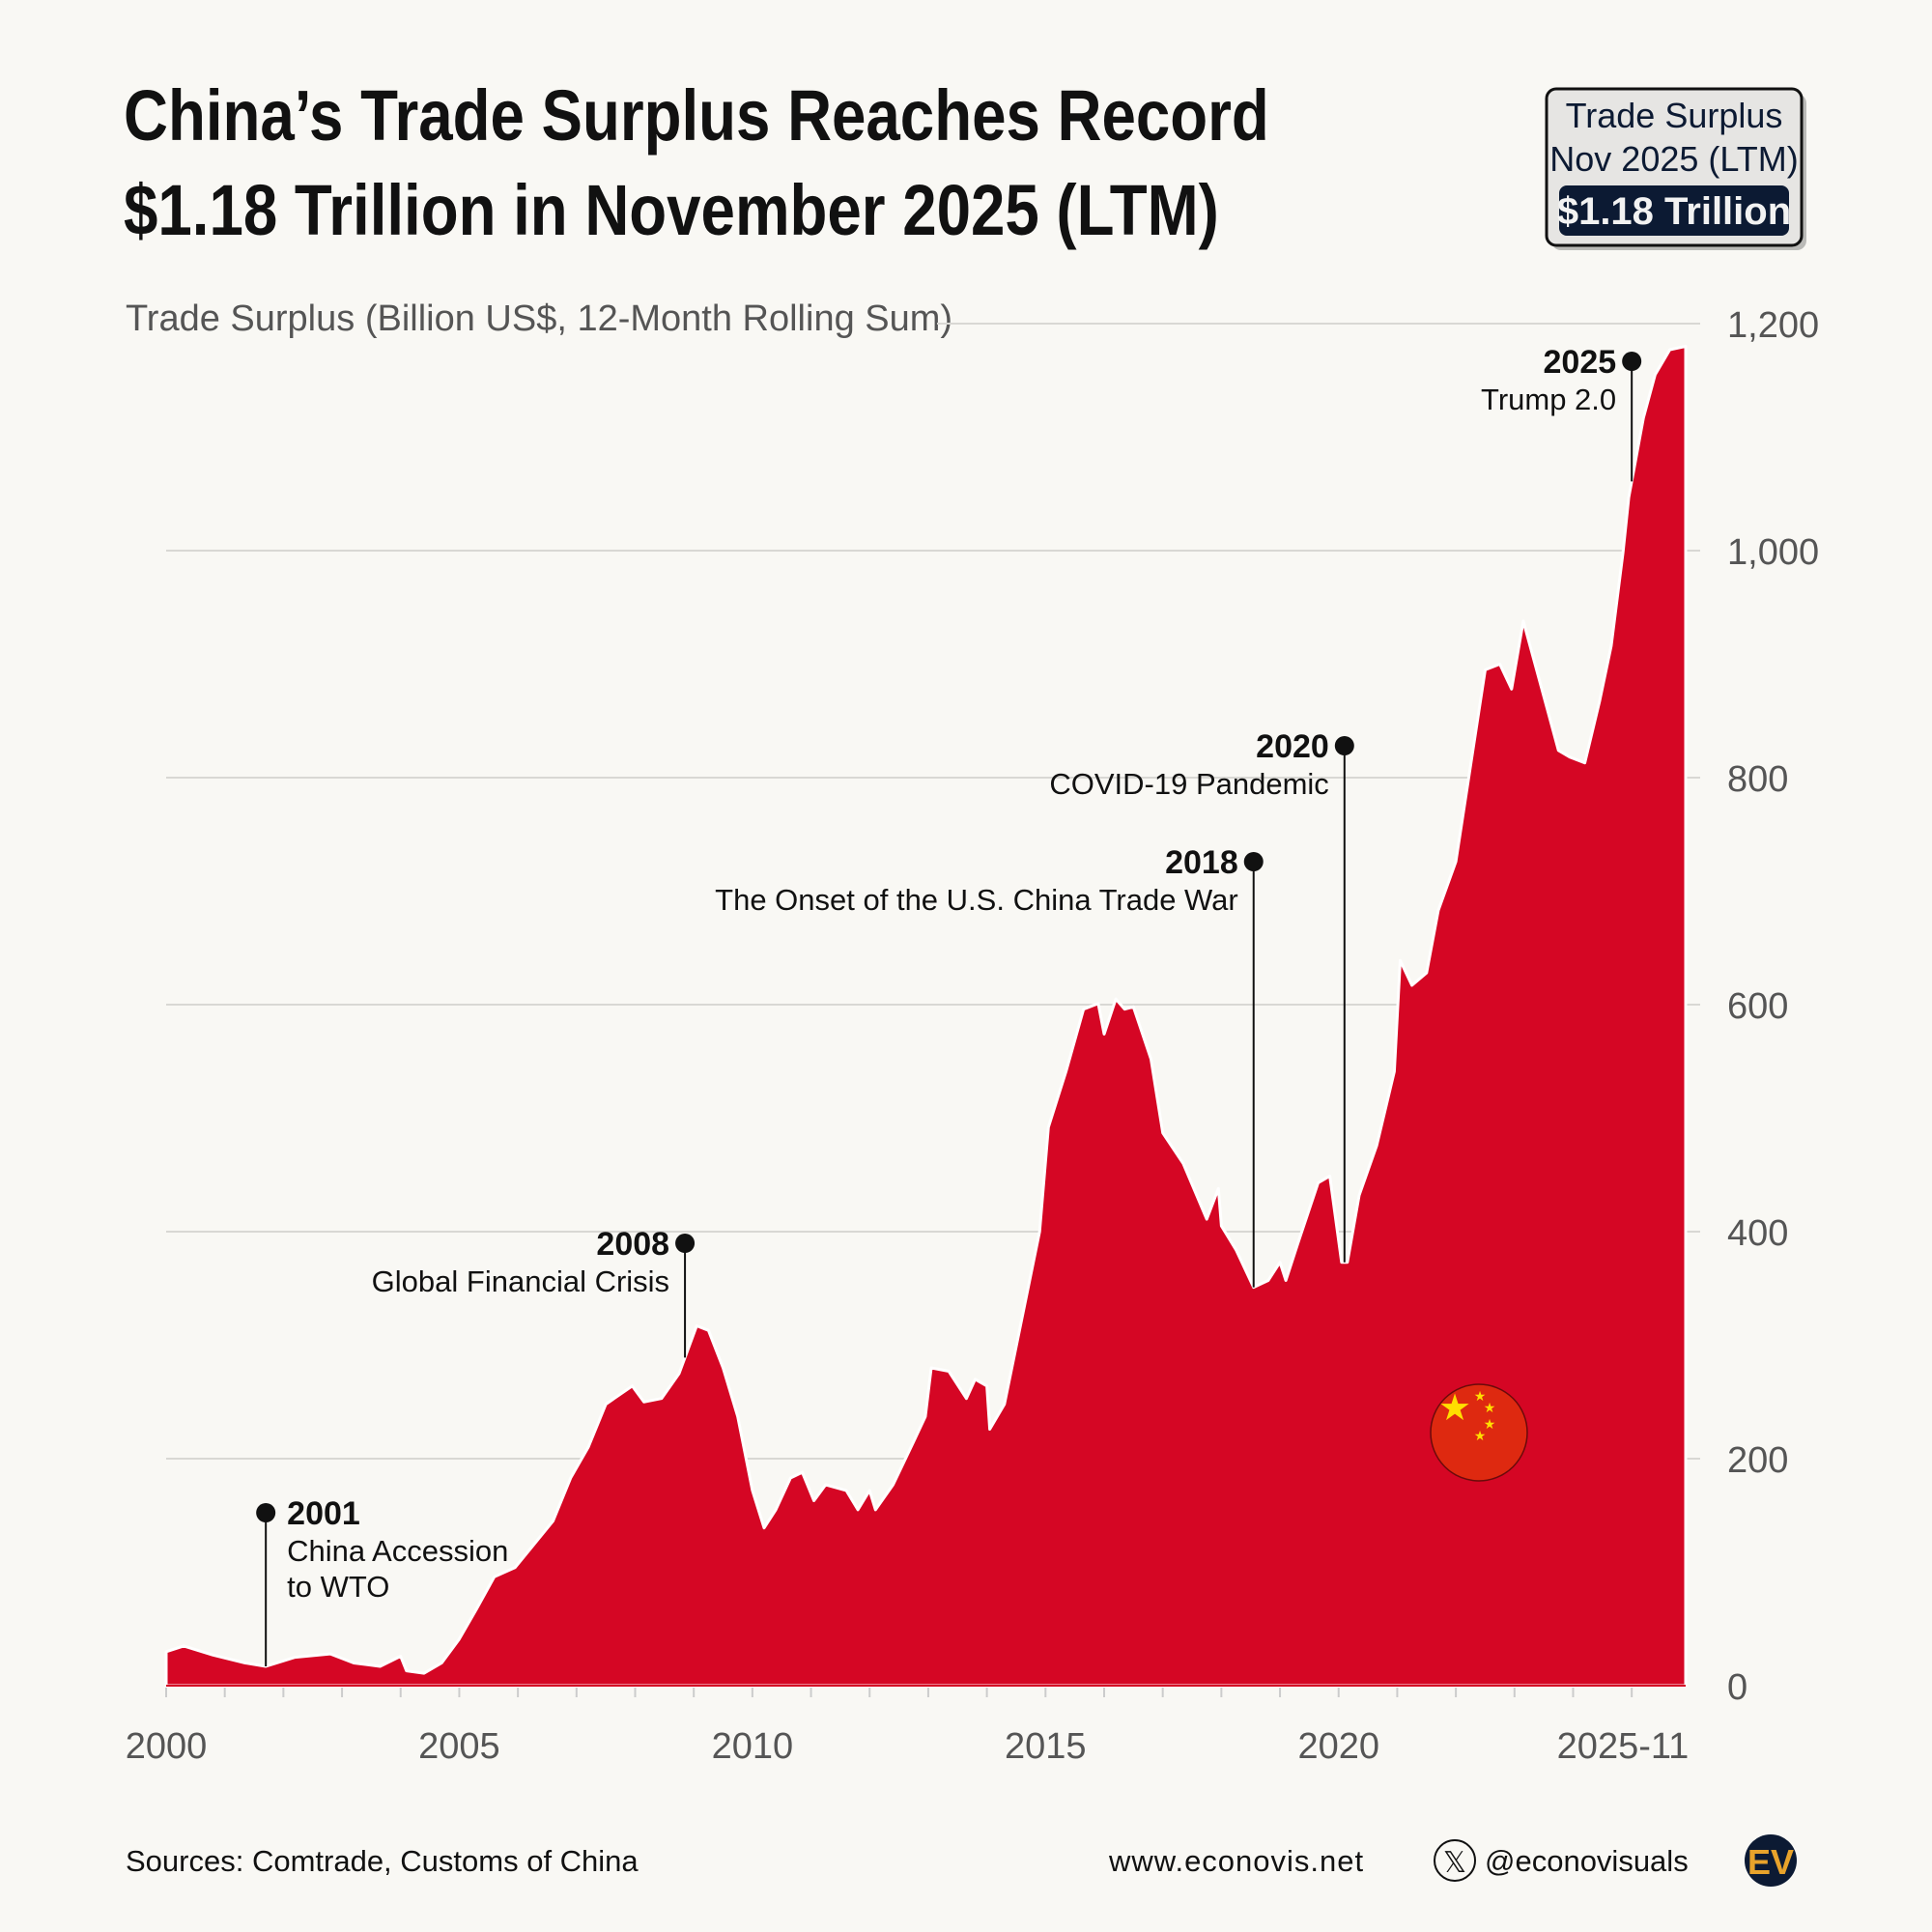 Image resolution: width=1932 pixels, height=1932 pixels. Describe the element at coordinates (1757, 1006) in the screenshot. I see `y-tick-label: 600` at that location.